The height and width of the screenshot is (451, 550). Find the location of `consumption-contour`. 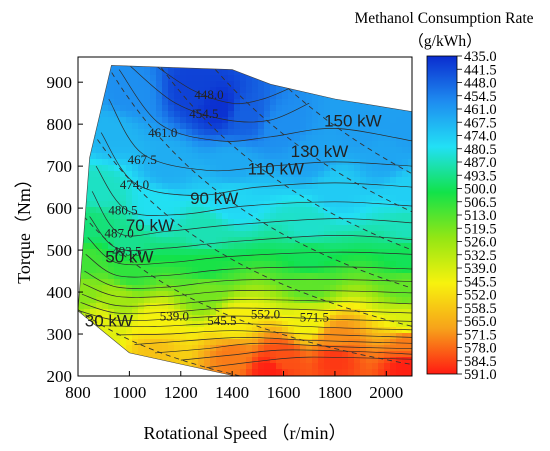

consumption-contour is located at coordinates (219, 94).